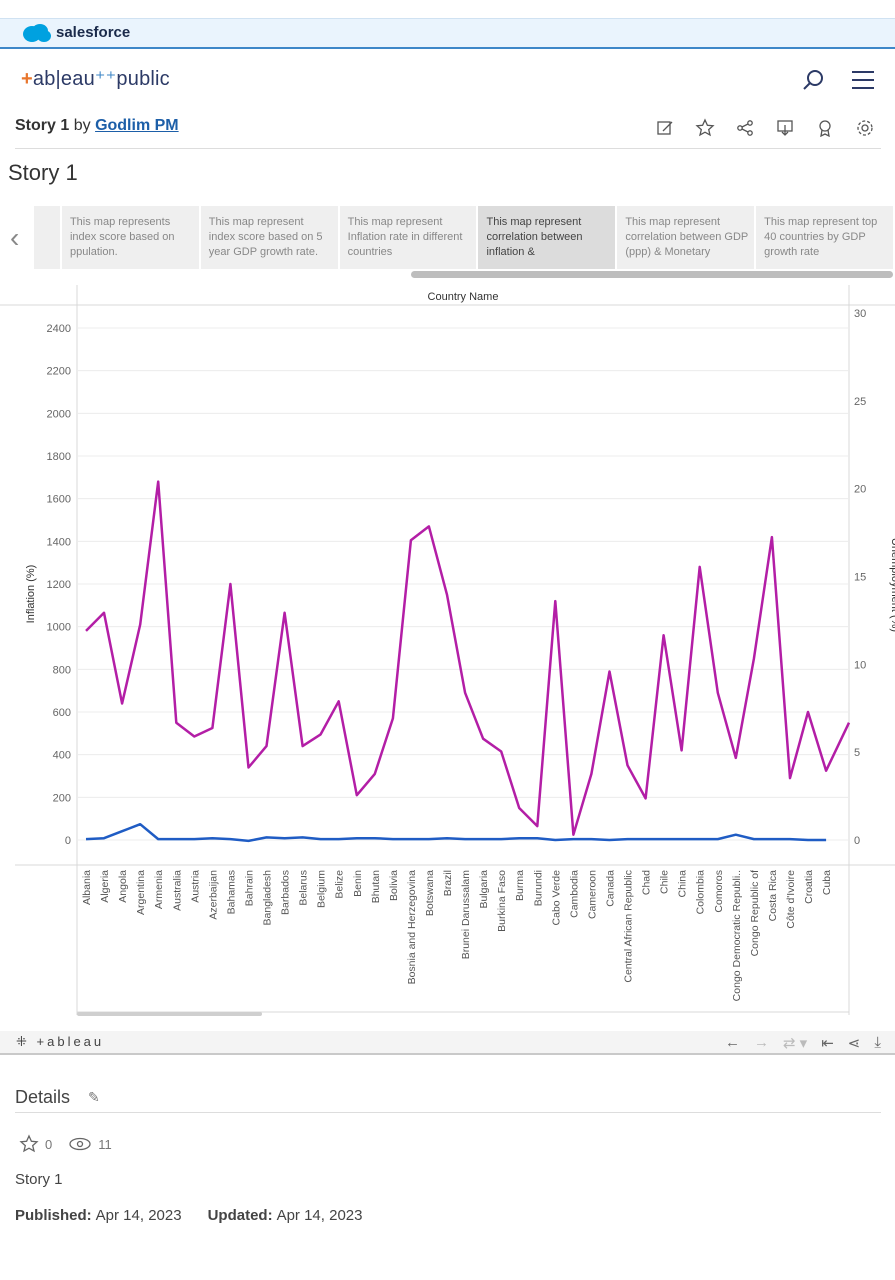  I want to click on author-link: Godlim PM, so click(137, 125).